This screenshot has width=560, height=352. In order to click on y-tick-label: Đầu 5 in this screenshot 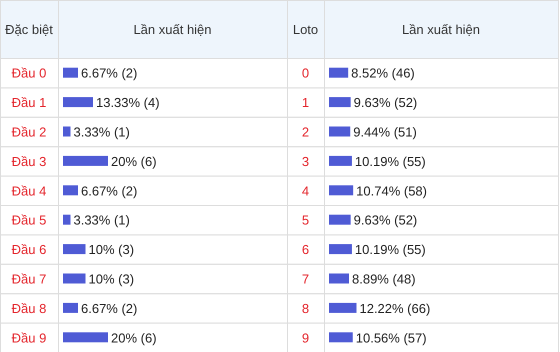, I will do `click(29, 220)`.